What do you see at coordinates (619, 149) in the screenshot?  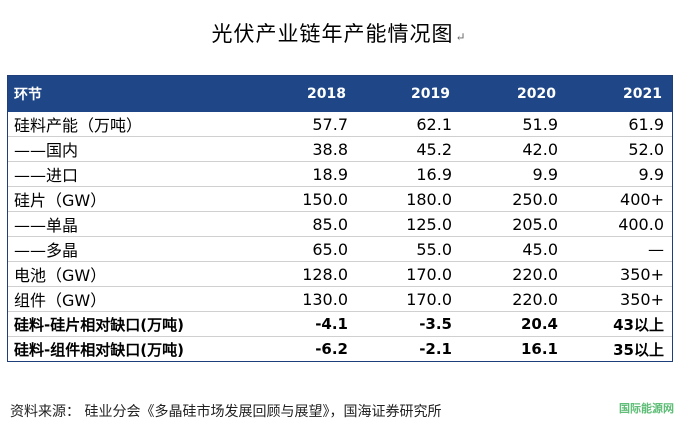 I see `cell-value: 52.0` at bounding box center [619, 149].